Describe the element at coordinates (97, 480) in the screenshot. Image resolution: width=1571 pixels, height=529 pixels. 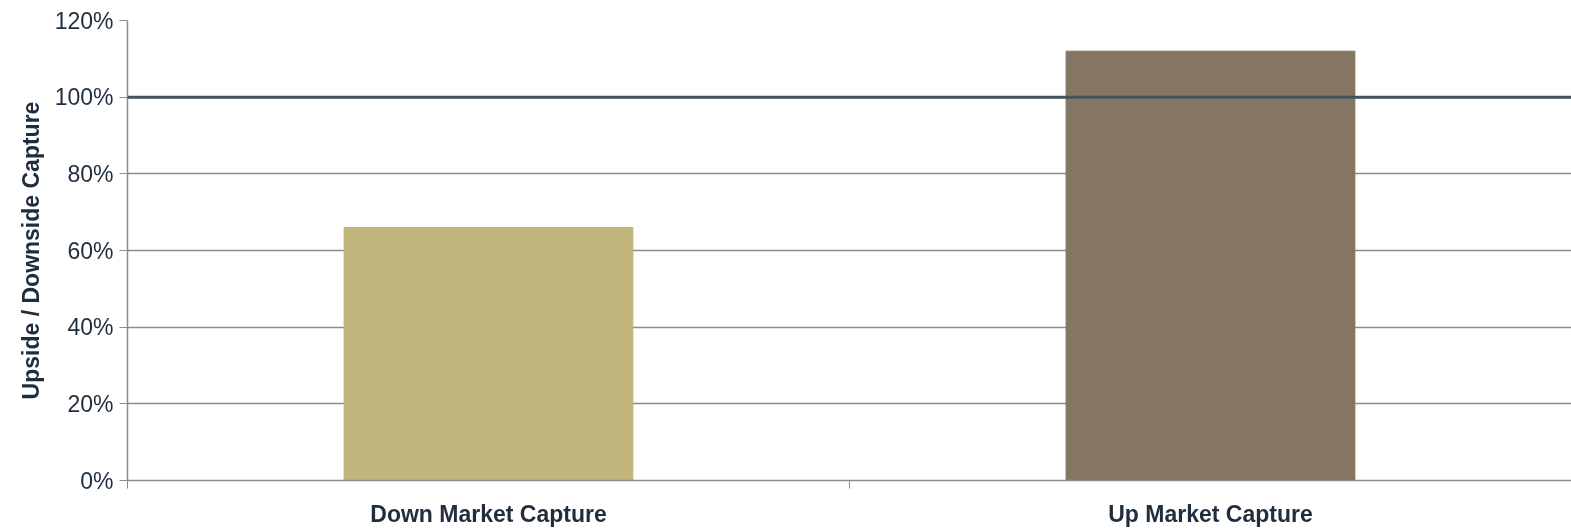
I see `y-tick-label: 0%` at that location.